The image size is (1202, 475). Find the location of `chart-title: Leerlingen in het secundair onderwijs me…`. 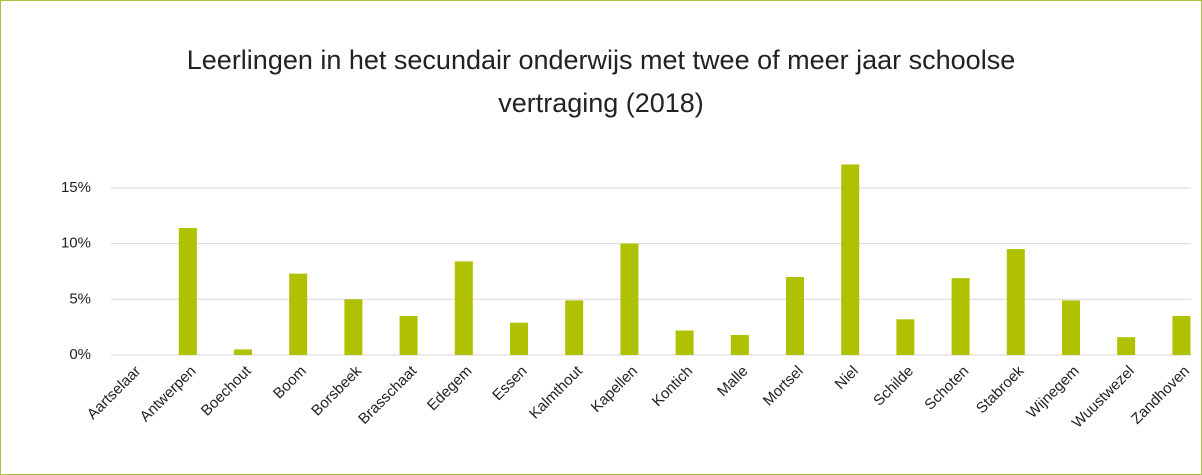

chart-title: Leerlingen in het secundair onderwijs me… is located at coordinates (601, 81).